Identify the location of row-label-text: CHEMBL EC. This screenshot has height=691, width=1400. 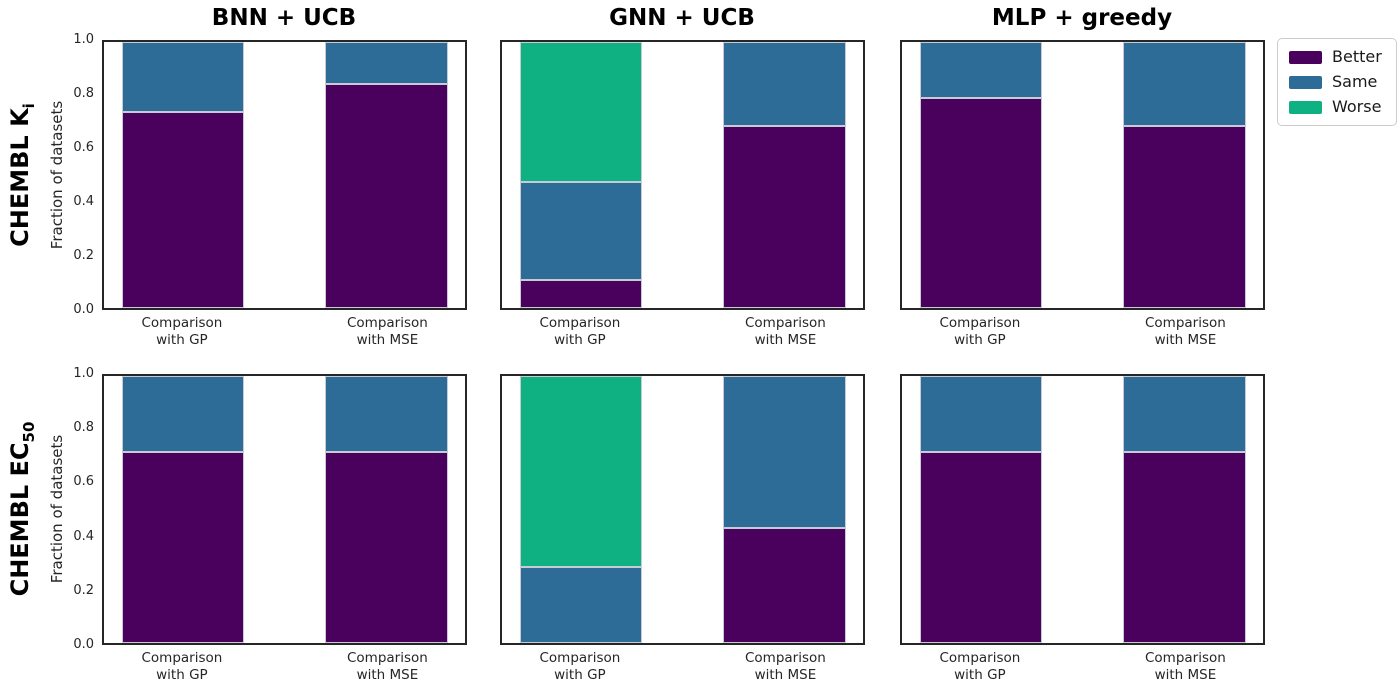
(20, 519).